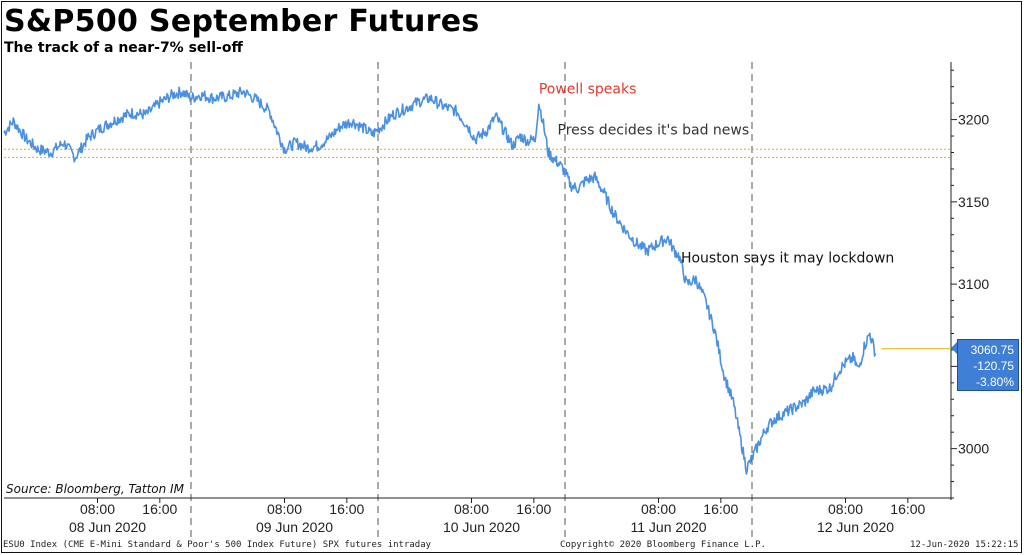 This screenshot has height=555, width=1024. Describe the element at coordinates (973, 284) in the screenshot. I see `y-tick-label: 3100` at that location.